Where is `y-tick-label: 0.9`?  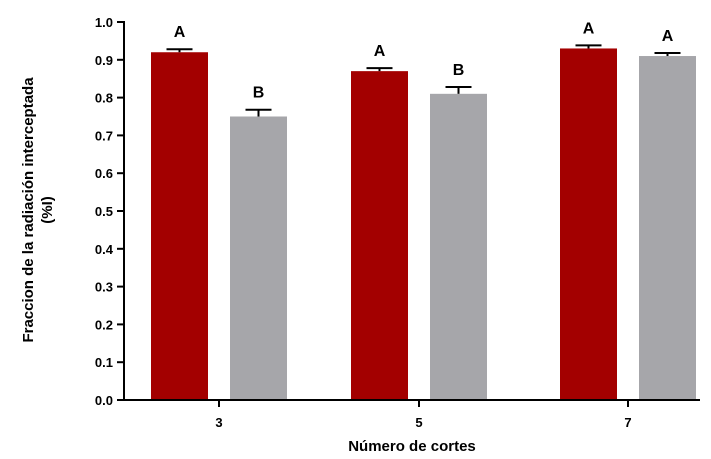 y-tick-label: 0.9 is located at coordinates (104, 60).